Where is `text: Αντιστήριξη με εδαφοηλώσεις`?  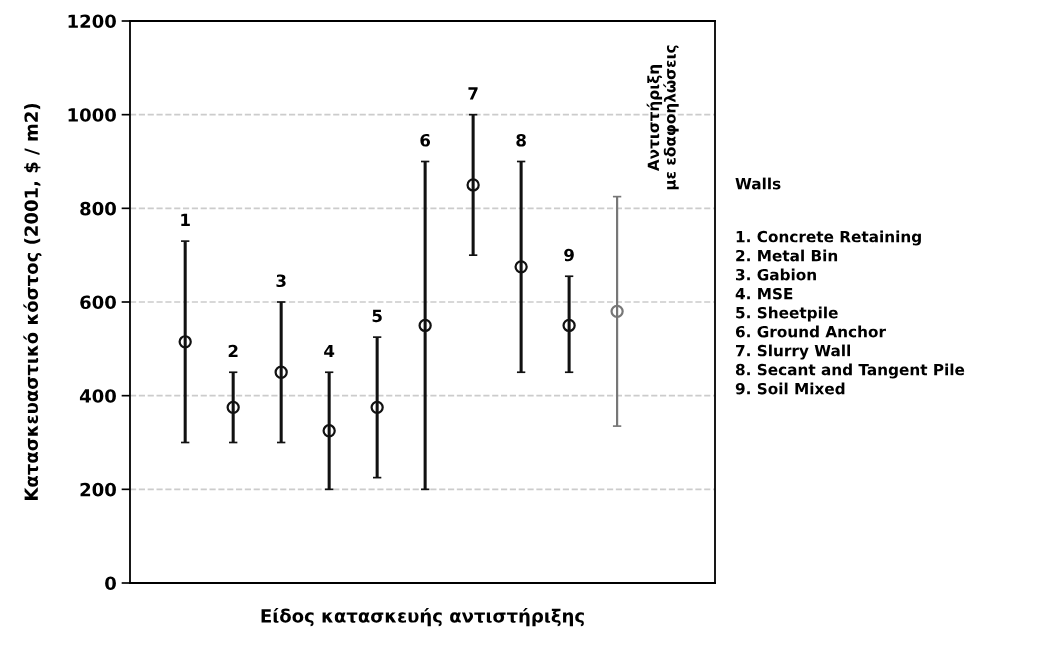
text: Αντιστήριξη με εδαφοηλώσεις is located at coordinates (662, 117).